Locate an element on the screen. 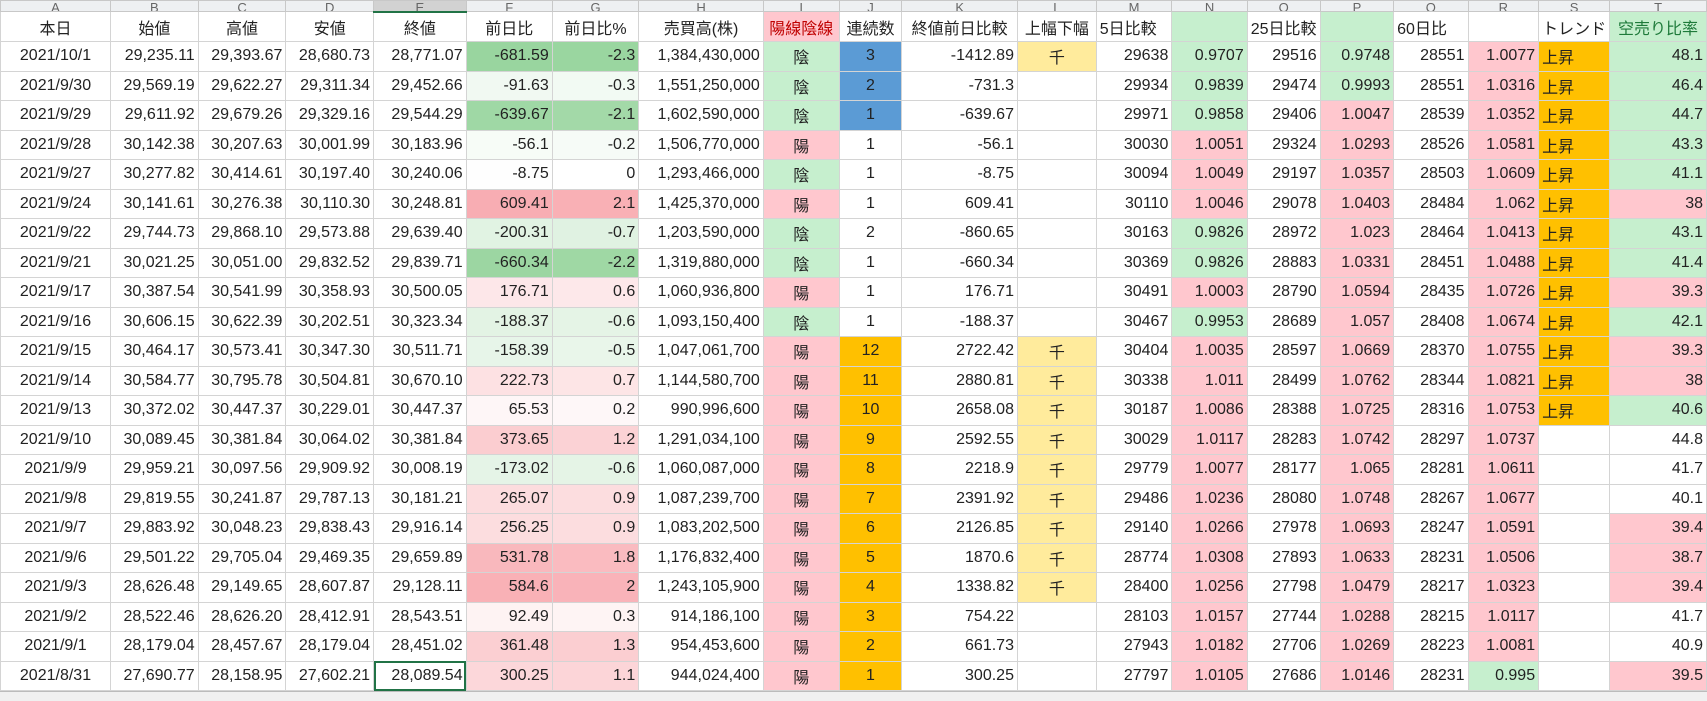 This screenshot has height=701, width=1707. cell: 2021/9/17 is located at coordinates (55, 292).